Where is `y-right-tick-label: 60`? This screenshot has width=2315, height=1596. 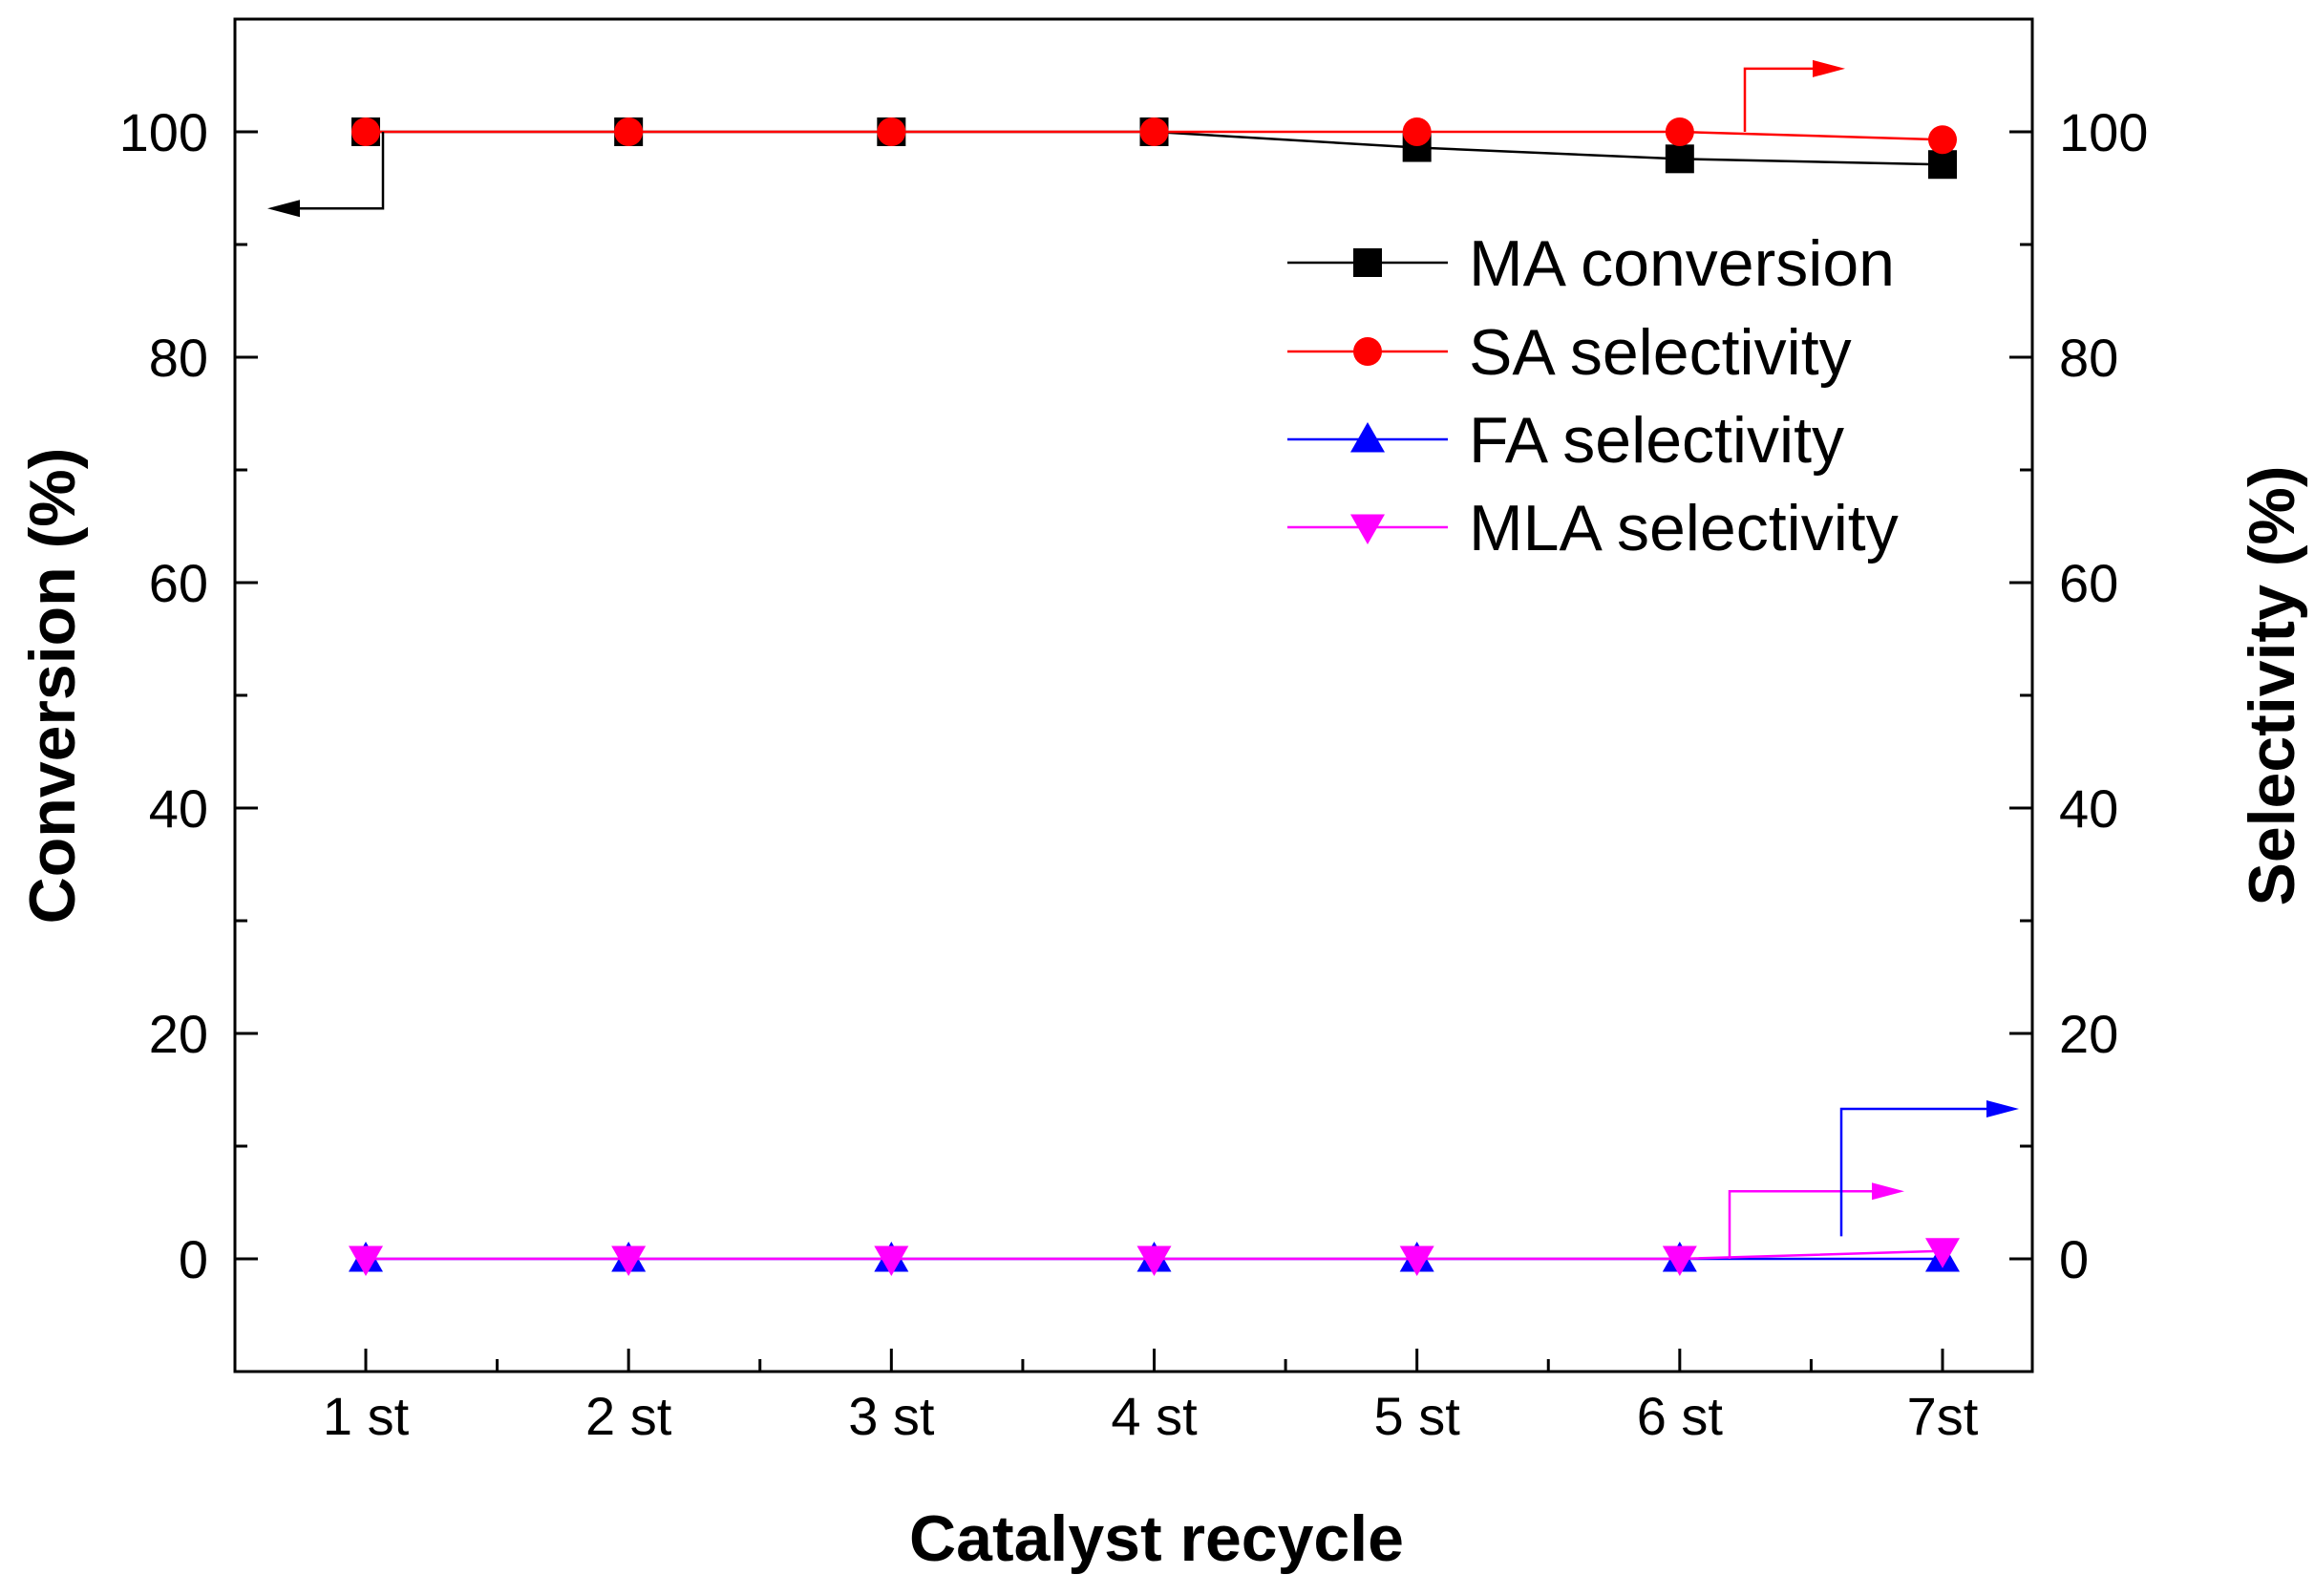
y-right-tick-label: 60 is located at coordinates (2088, 583).